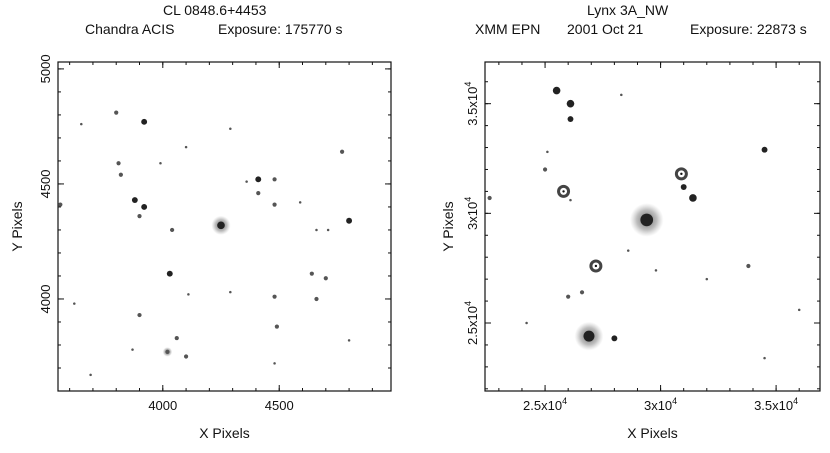 The width and height of the screenshot is (830, 453). Describe the element at coordinates (508, 29) in the screenshot. I see `right-instrument: XMM EPN` at that location.